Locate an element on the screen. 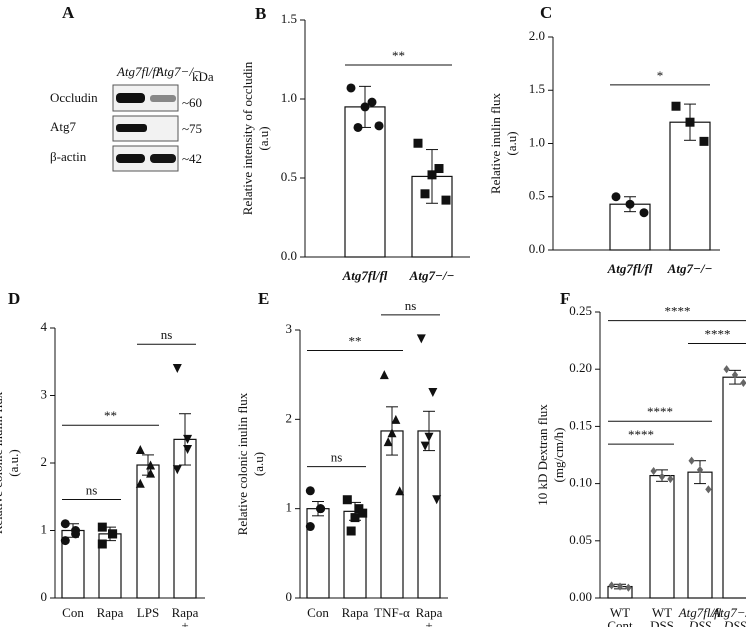  y-tick-label: 0.10 is located at coordinates (580, 482).